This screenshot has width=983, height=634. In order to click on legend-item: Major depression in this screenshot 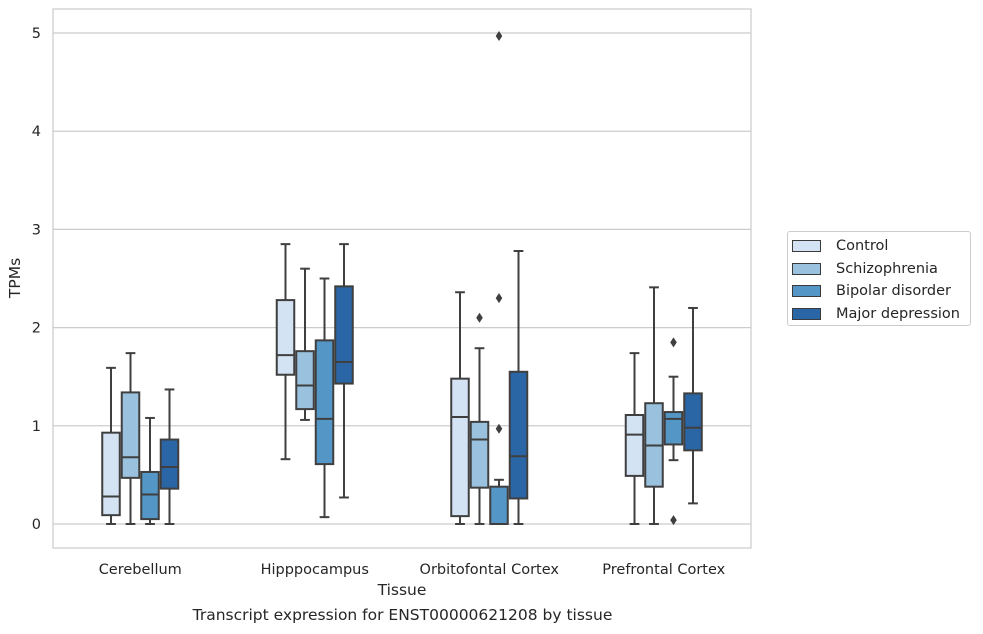, I will do `click(881, 314)`.